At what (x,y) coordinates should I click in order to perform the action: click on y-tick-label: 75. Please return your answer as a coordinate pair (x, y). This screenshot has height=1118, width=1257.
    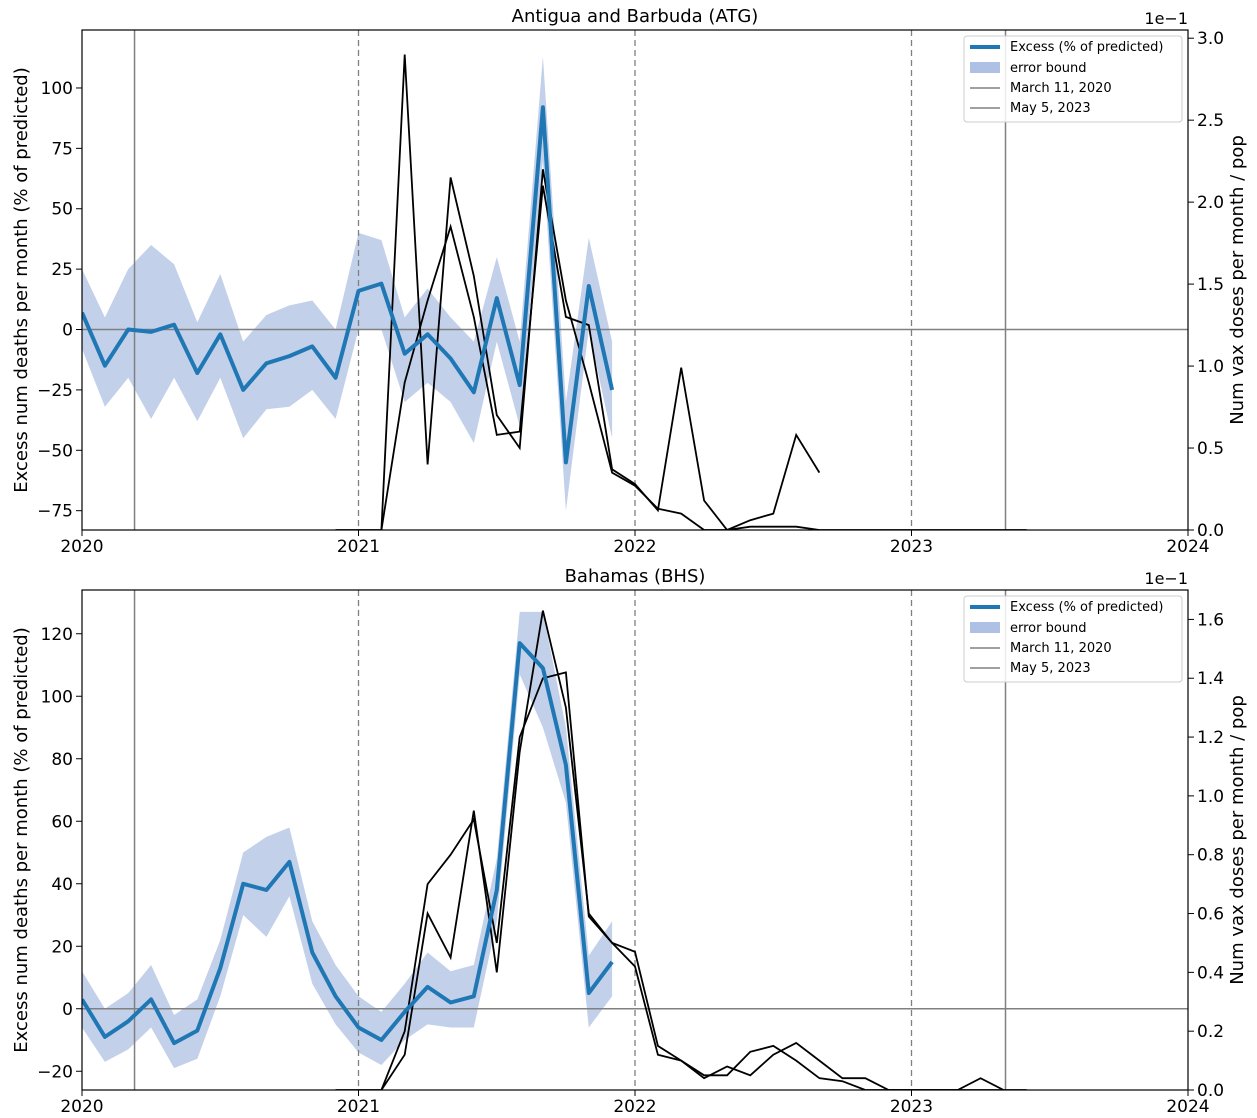
    Looking at the image, I should click on (62, 149).